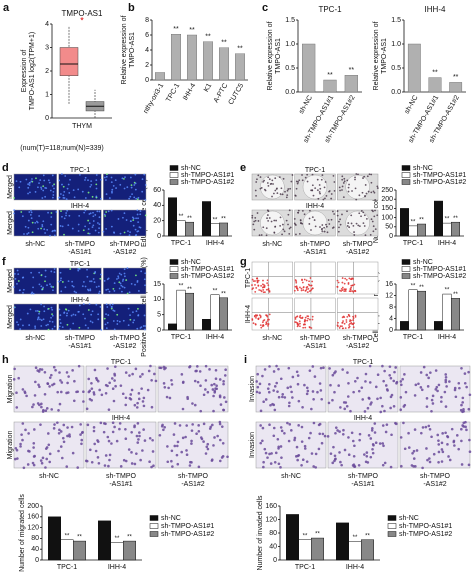  What do you see at coordinates (121, 418) in the screenshot?
I see `cell-line-label: IHH-4` at bounding box center [121, 418].